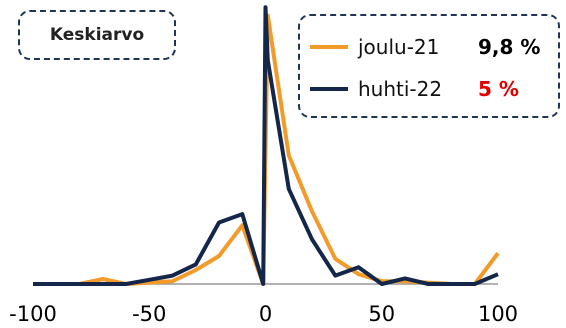 This screenshot has height=328, width=566. Describe the element at coordinates (381, 314) in the screenshot. I see `x-tick-label: 50` at that location.